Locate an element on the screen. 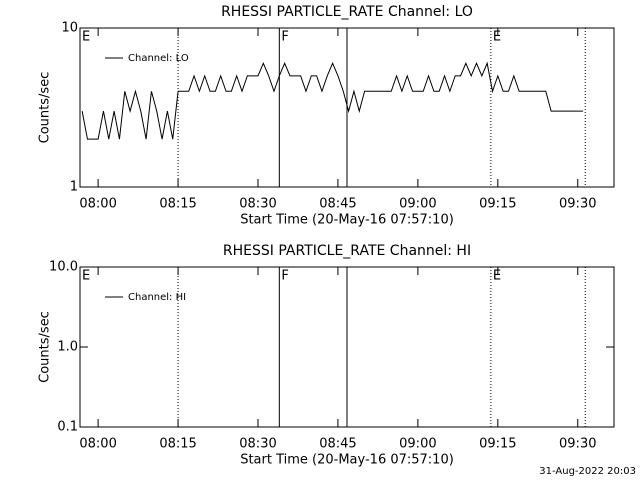 Image resolution: width=640 pixels, height=480 pixels. y-tick-label: 0.1 is located at coordinates (67, 427).